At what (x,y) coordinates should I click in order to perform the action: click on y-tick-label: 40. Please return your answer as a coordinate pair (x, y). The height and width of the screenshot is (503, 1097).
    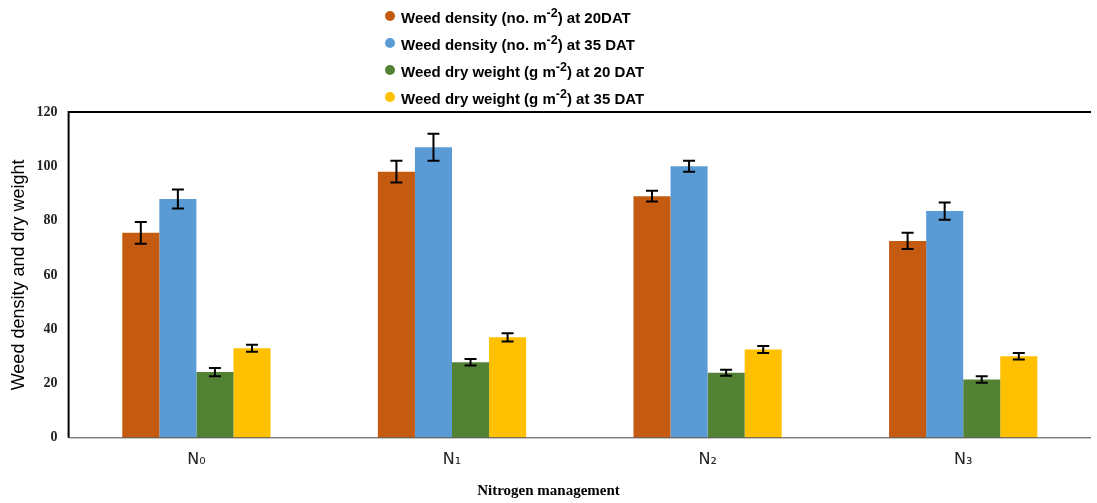
    Looking at the image, I should click on (50, 328).